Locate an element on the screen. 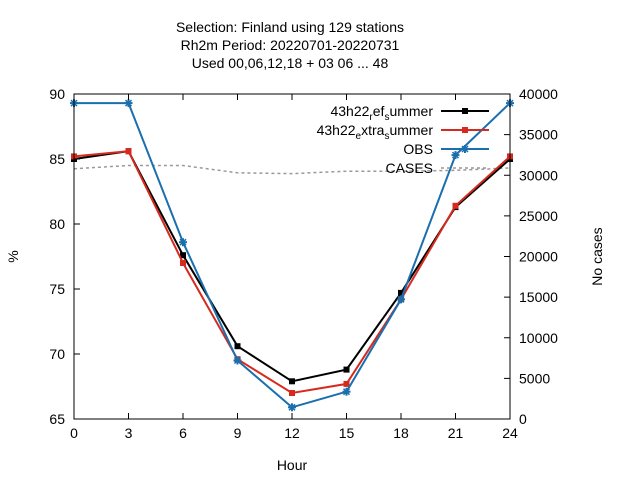 This screenshot has height=480, width=640. x-tick-label: 9 is located at coordinates (238, 433).